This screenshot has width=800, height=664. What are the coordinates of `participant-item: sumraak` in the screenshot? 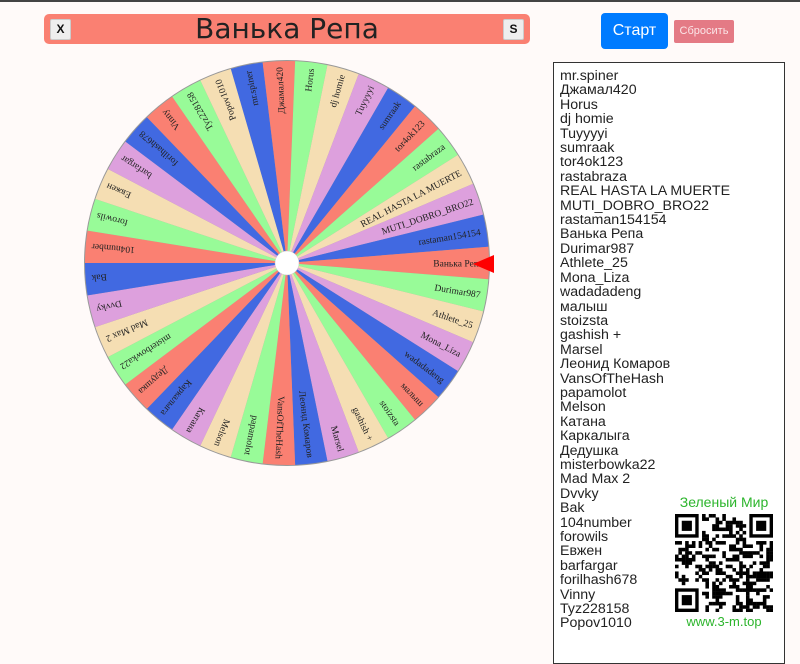 It's located at (587, 148).